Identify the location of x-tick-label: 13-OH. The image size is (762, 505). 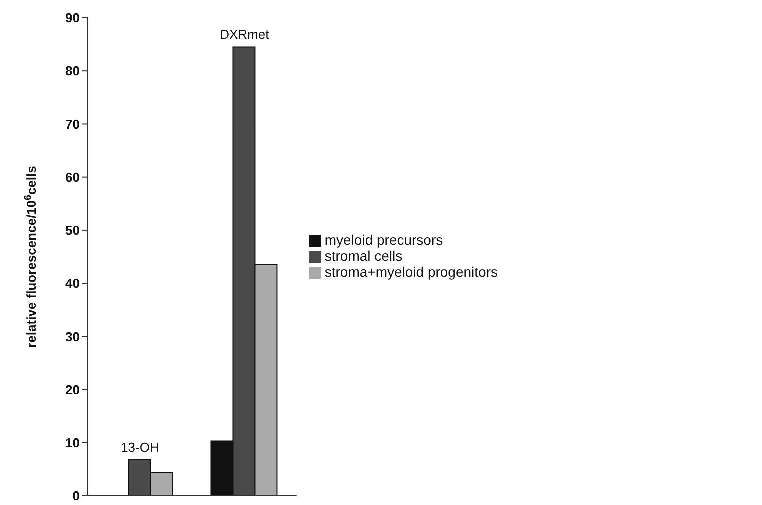
(140, 447).